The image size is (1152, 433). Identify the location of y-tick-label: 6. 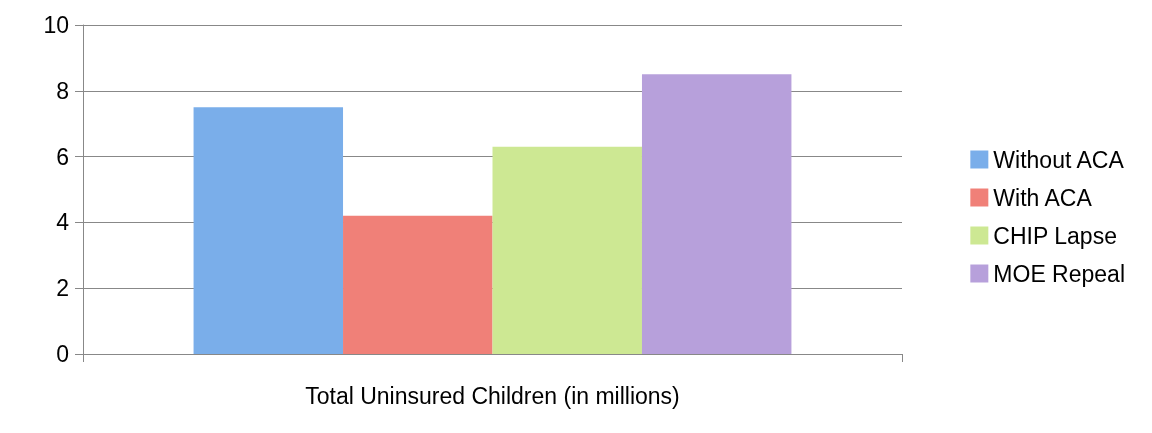
(62, 156).